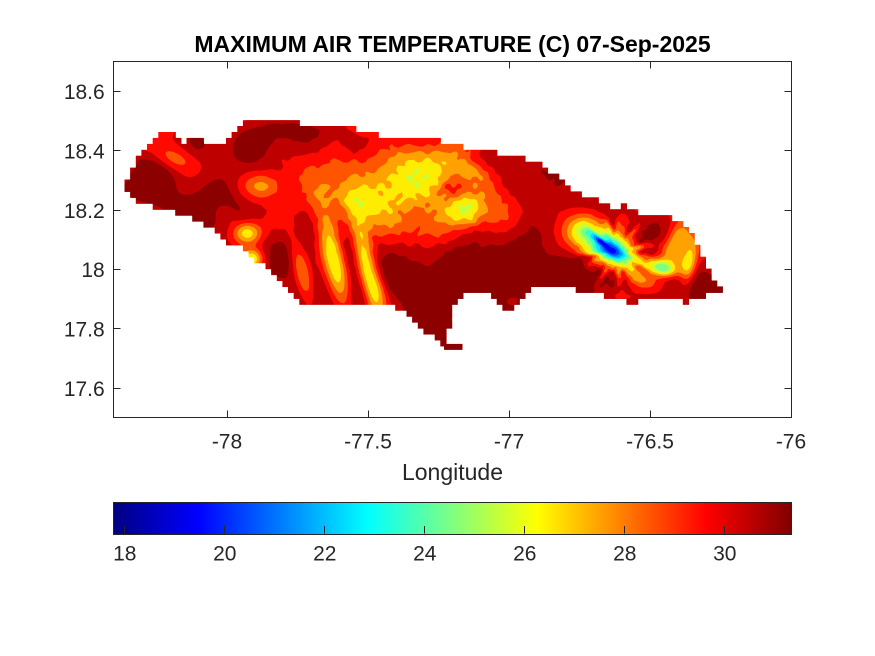  I want to click on svg-text: -77, so click(509, 442).